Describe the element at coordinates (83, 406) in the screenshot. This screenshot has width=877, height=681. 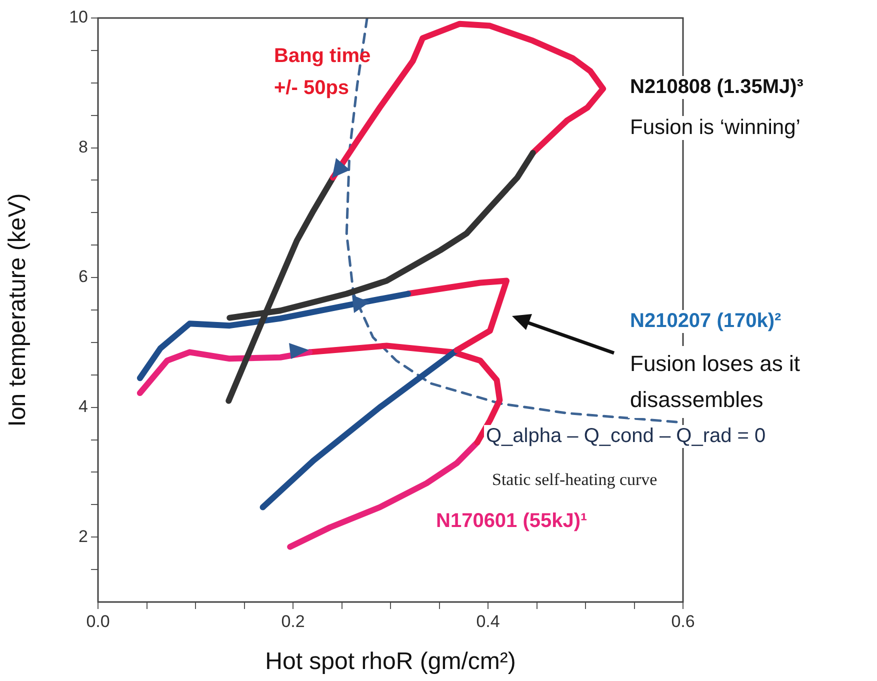
I see `y-tick-label: 4` at that location.